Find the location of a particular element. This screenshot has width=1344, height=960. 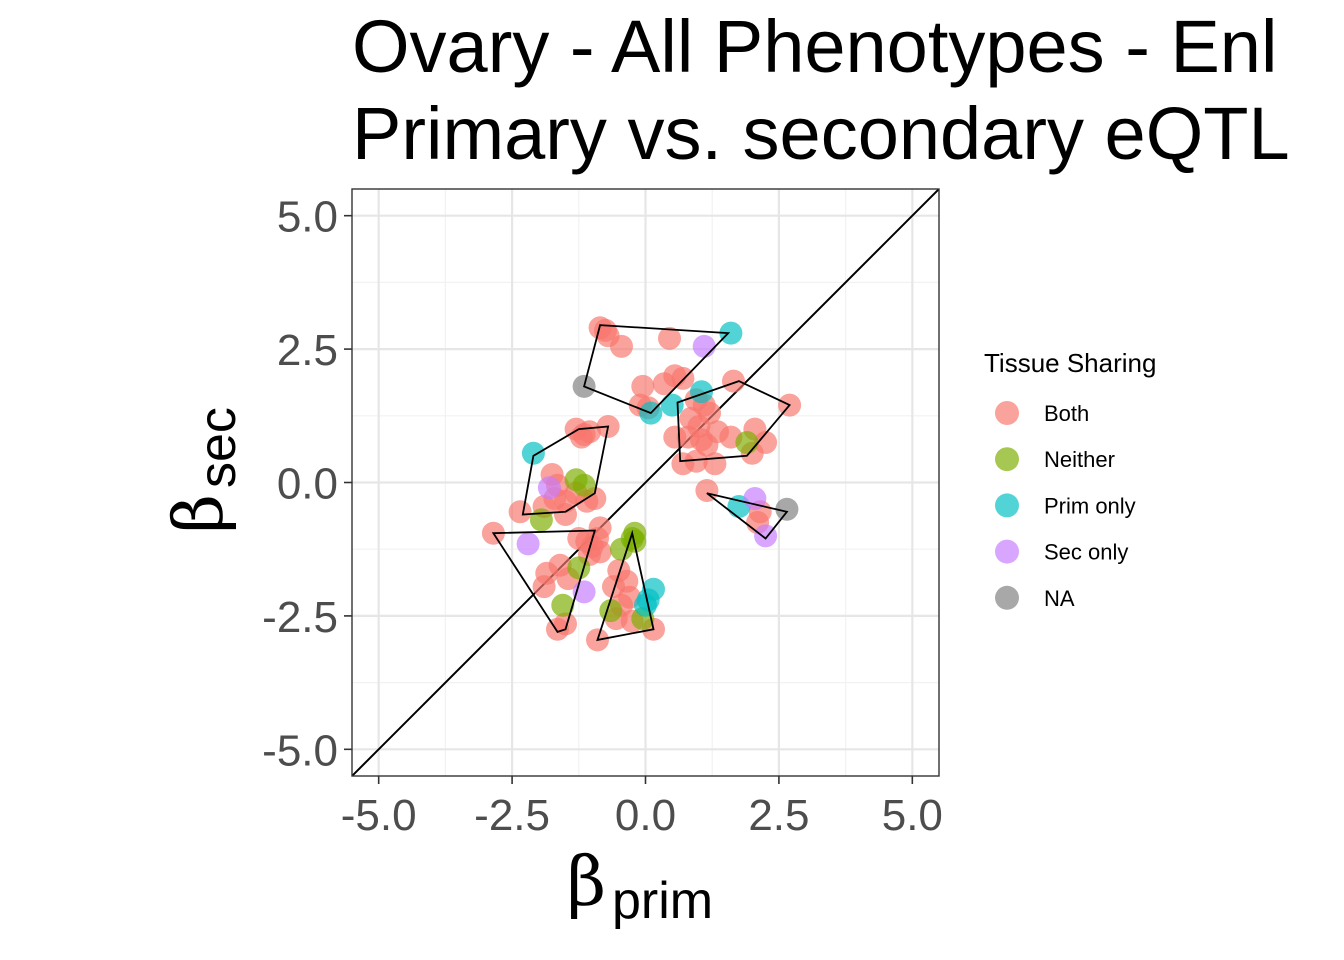

y-tick-label: -5.0 is located at coordinates (300, 750).